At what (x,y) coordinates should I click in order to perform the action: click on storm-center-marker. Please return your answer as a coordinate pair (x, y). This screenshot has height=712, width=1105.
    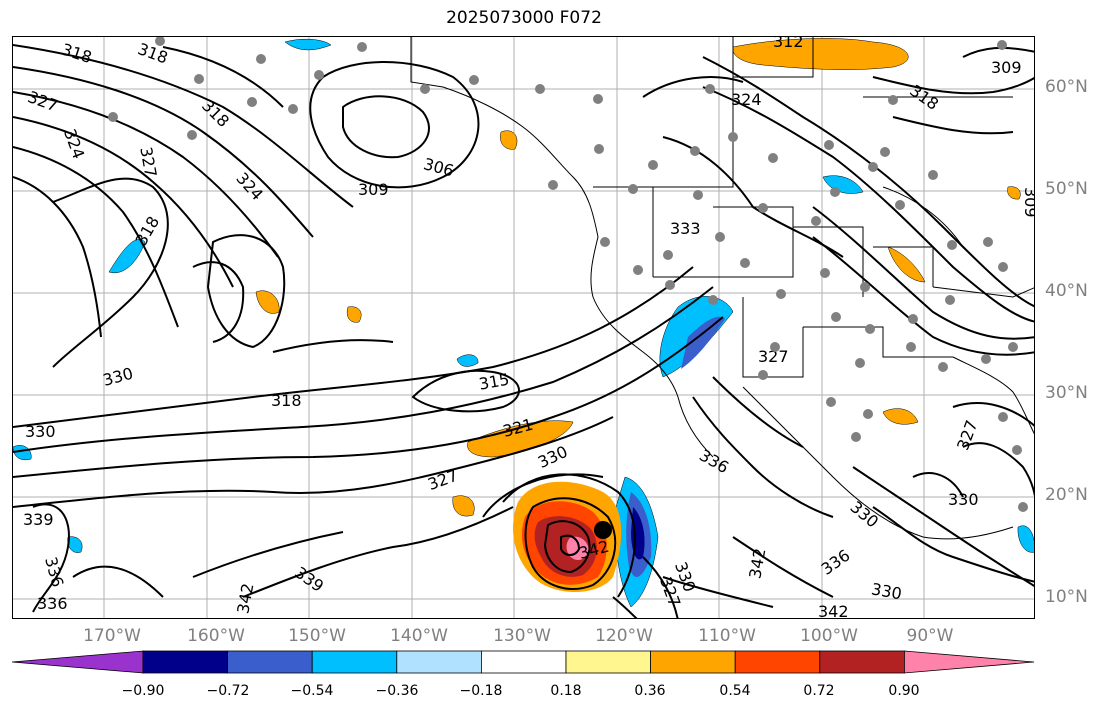
    Looking at the image, I should click on (603, 530).